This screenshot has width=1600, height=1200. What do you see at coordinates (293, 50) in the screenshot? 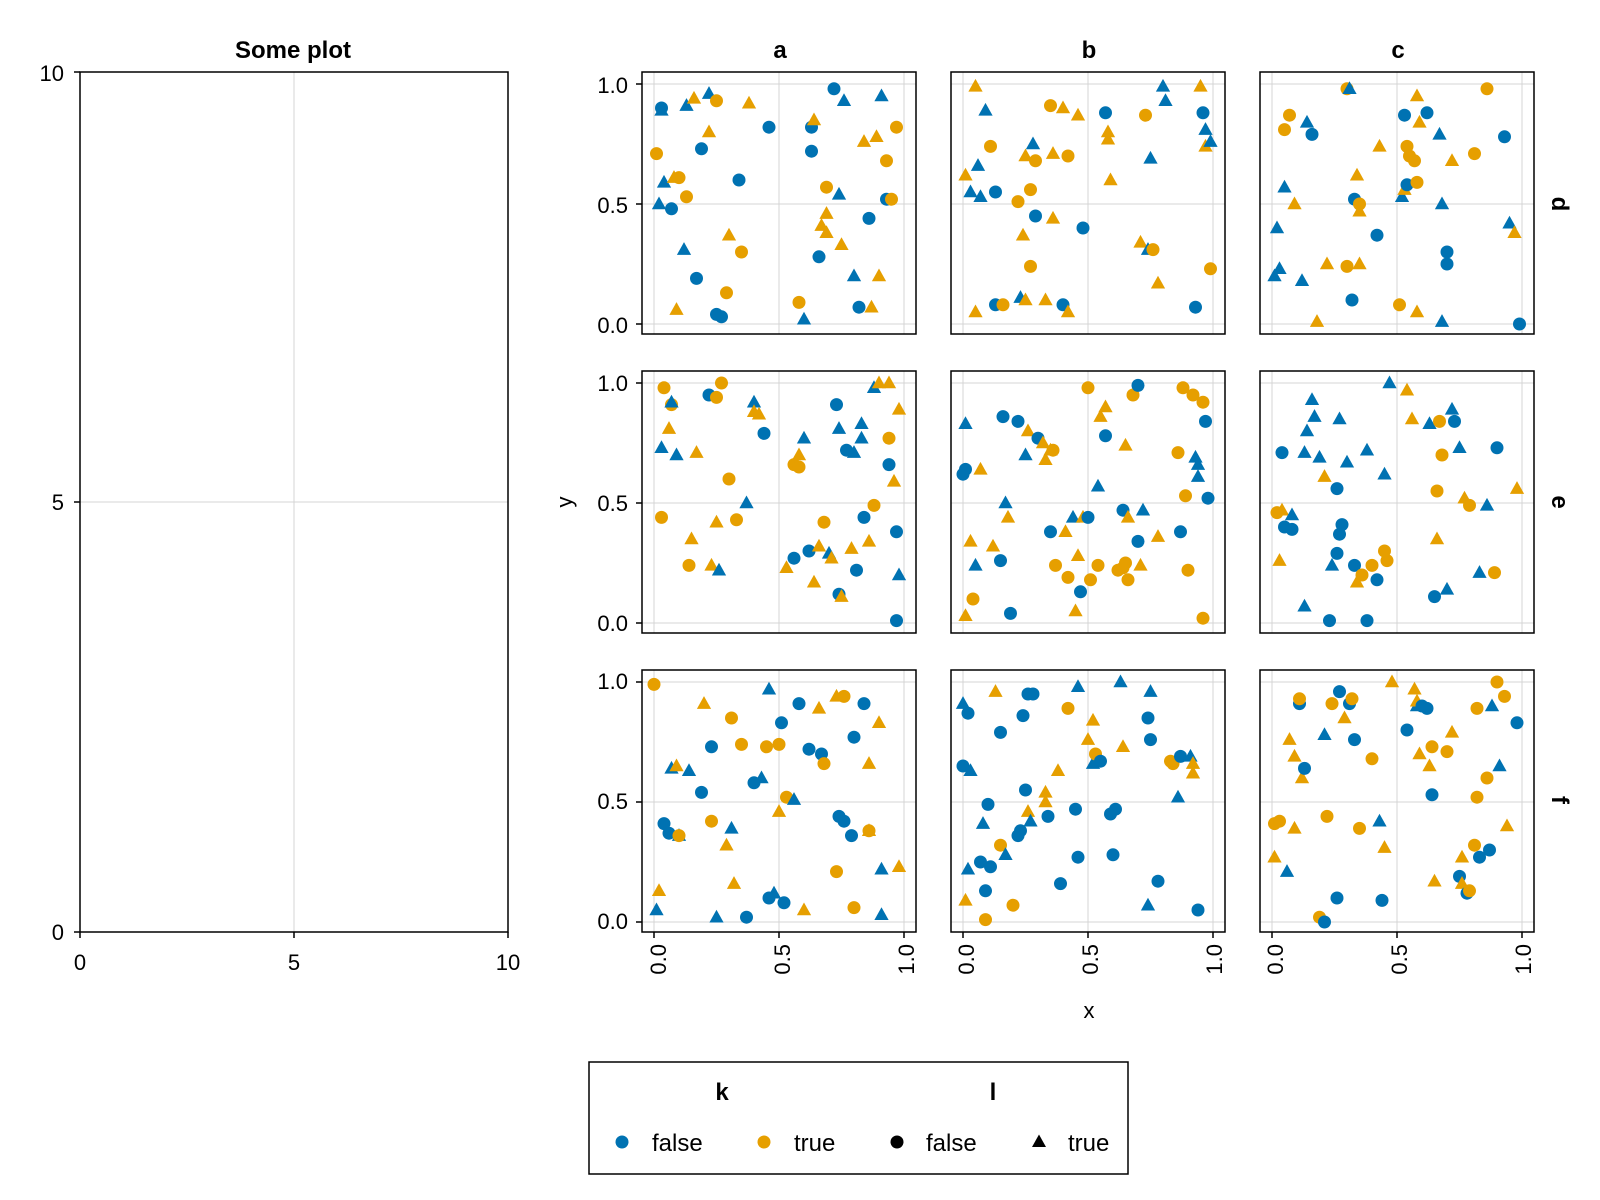
I see `left-plot-title: Some plot` at bounding box center [293, 50].